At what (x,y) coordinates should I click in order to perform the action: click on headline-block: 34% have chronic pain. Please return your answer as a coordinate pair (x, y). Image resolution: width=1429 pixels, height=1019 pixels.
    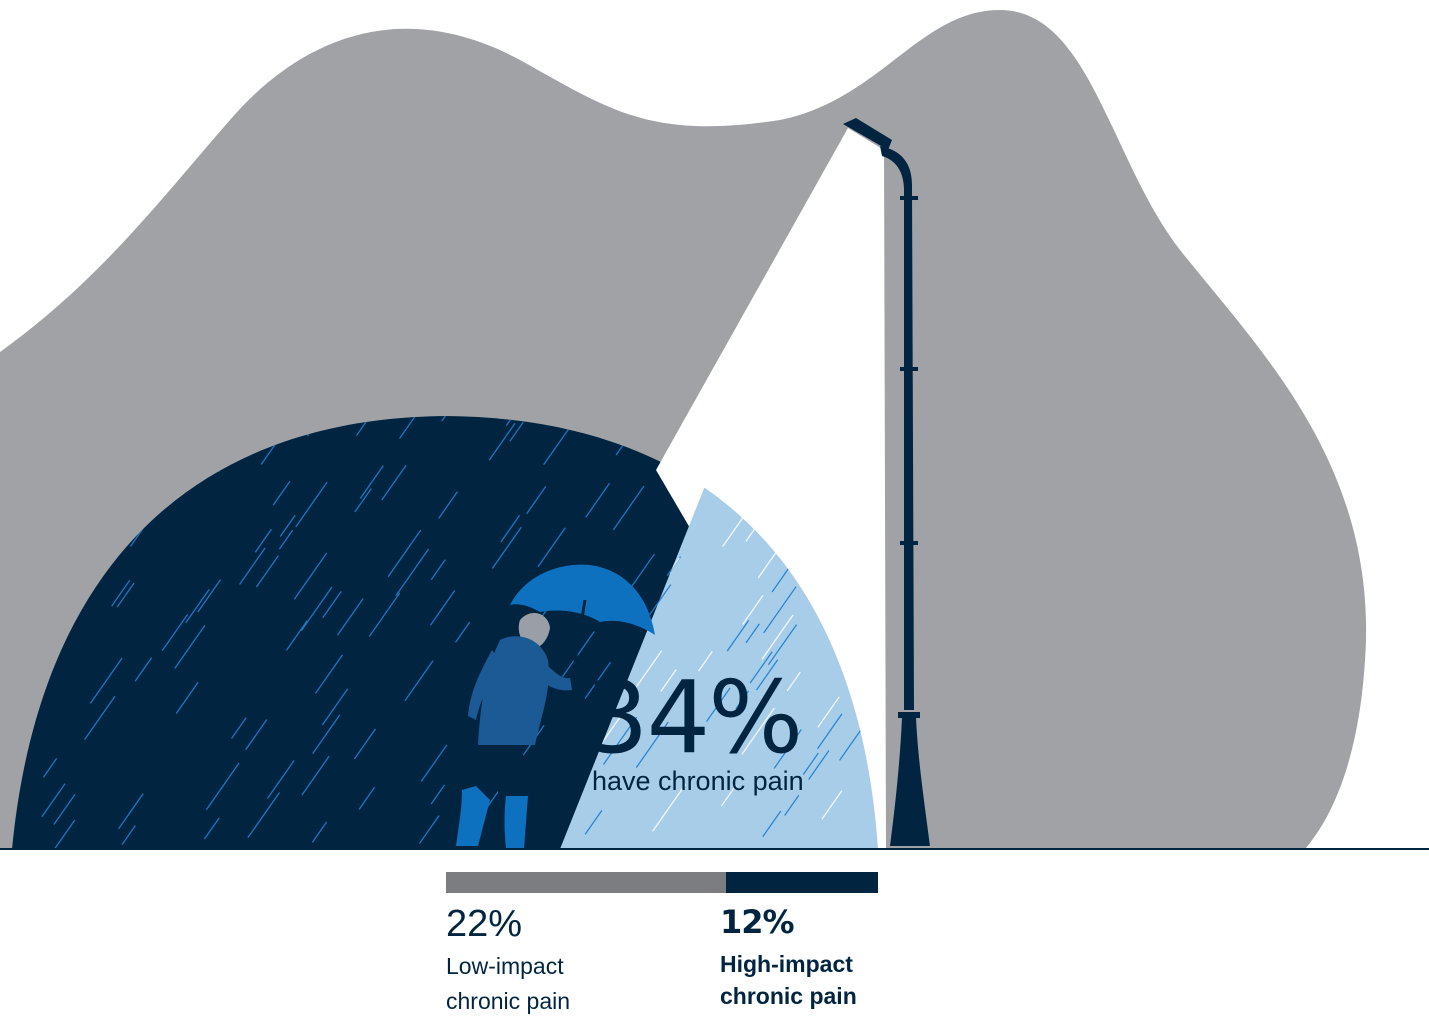
    Looking at the image, I should click on (700, 731).